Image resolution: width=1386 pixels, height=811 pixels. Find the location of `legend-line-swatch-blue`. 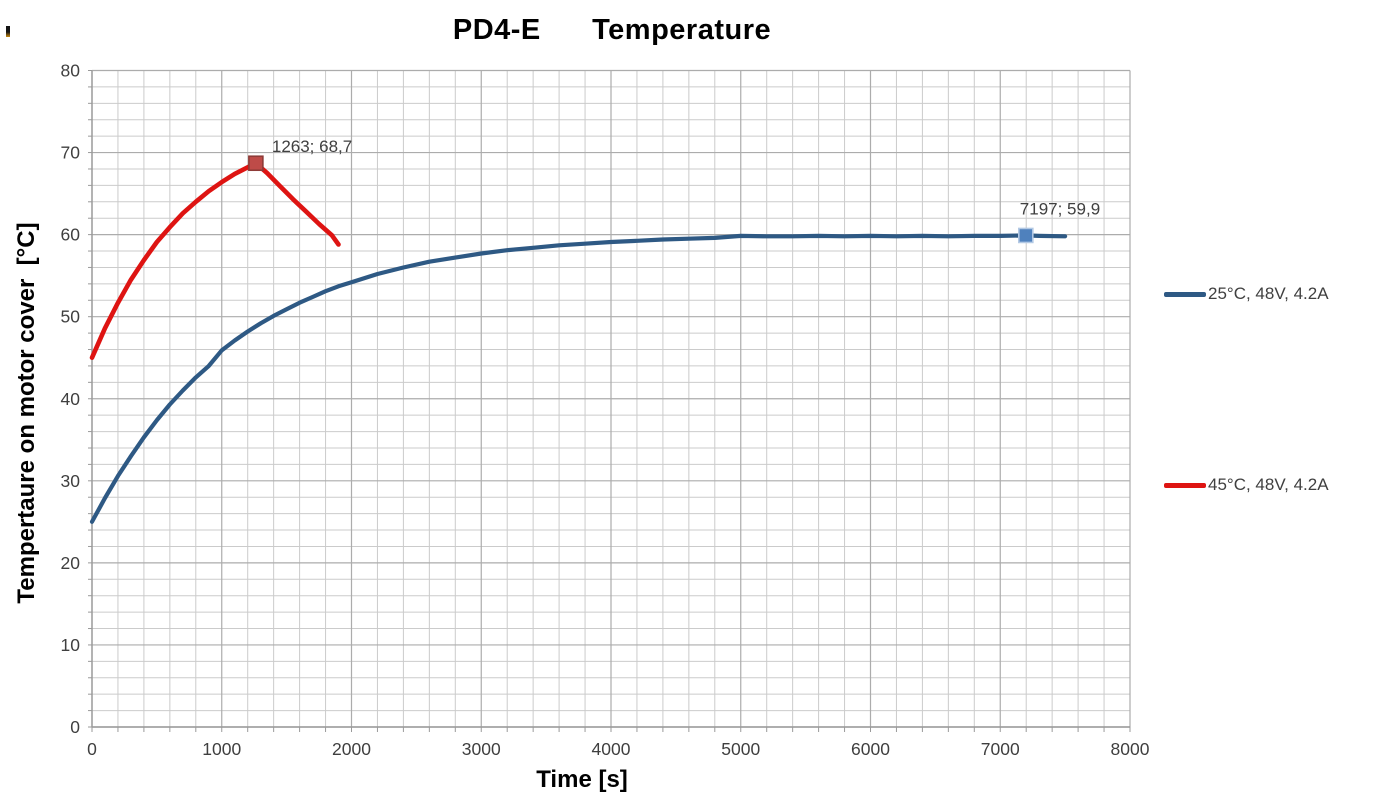

legend-line-swatch-blue is located at coordinates (1185, 294).